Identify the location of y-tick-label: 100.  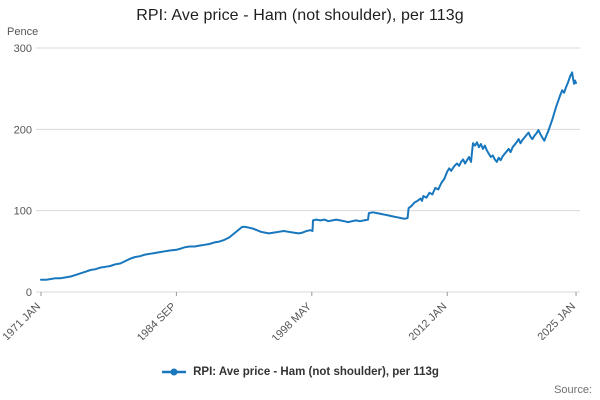
(23, 212).